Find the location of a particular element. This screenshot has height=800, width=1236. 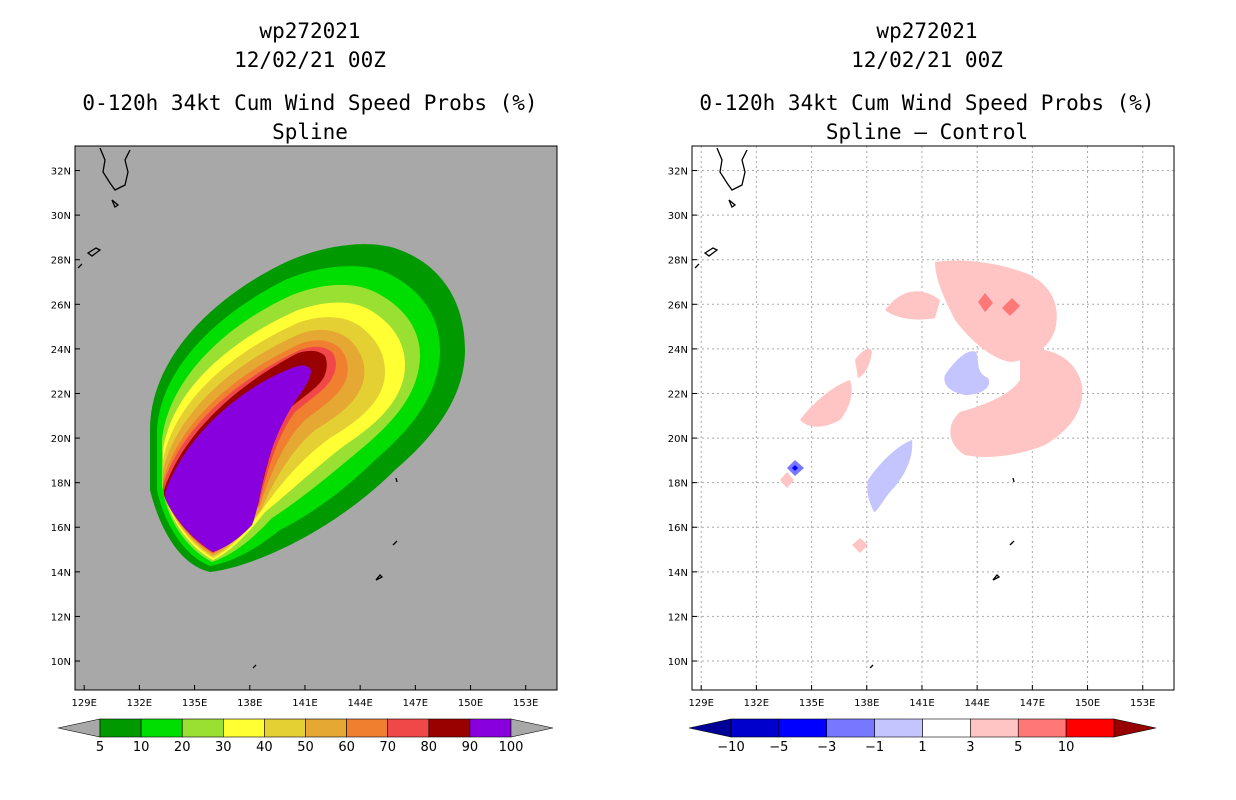

colorbar-label: 70 is located at coordinates (387, 747).